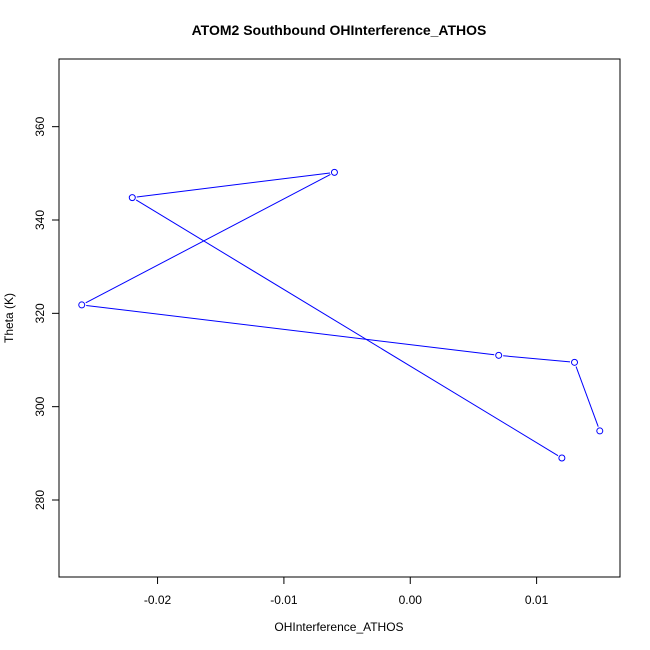 The image size is (650, 650). Describe the element at coordinates (411, 600) in the screenshot. I see `x-tick-label: 0.00` at that location.